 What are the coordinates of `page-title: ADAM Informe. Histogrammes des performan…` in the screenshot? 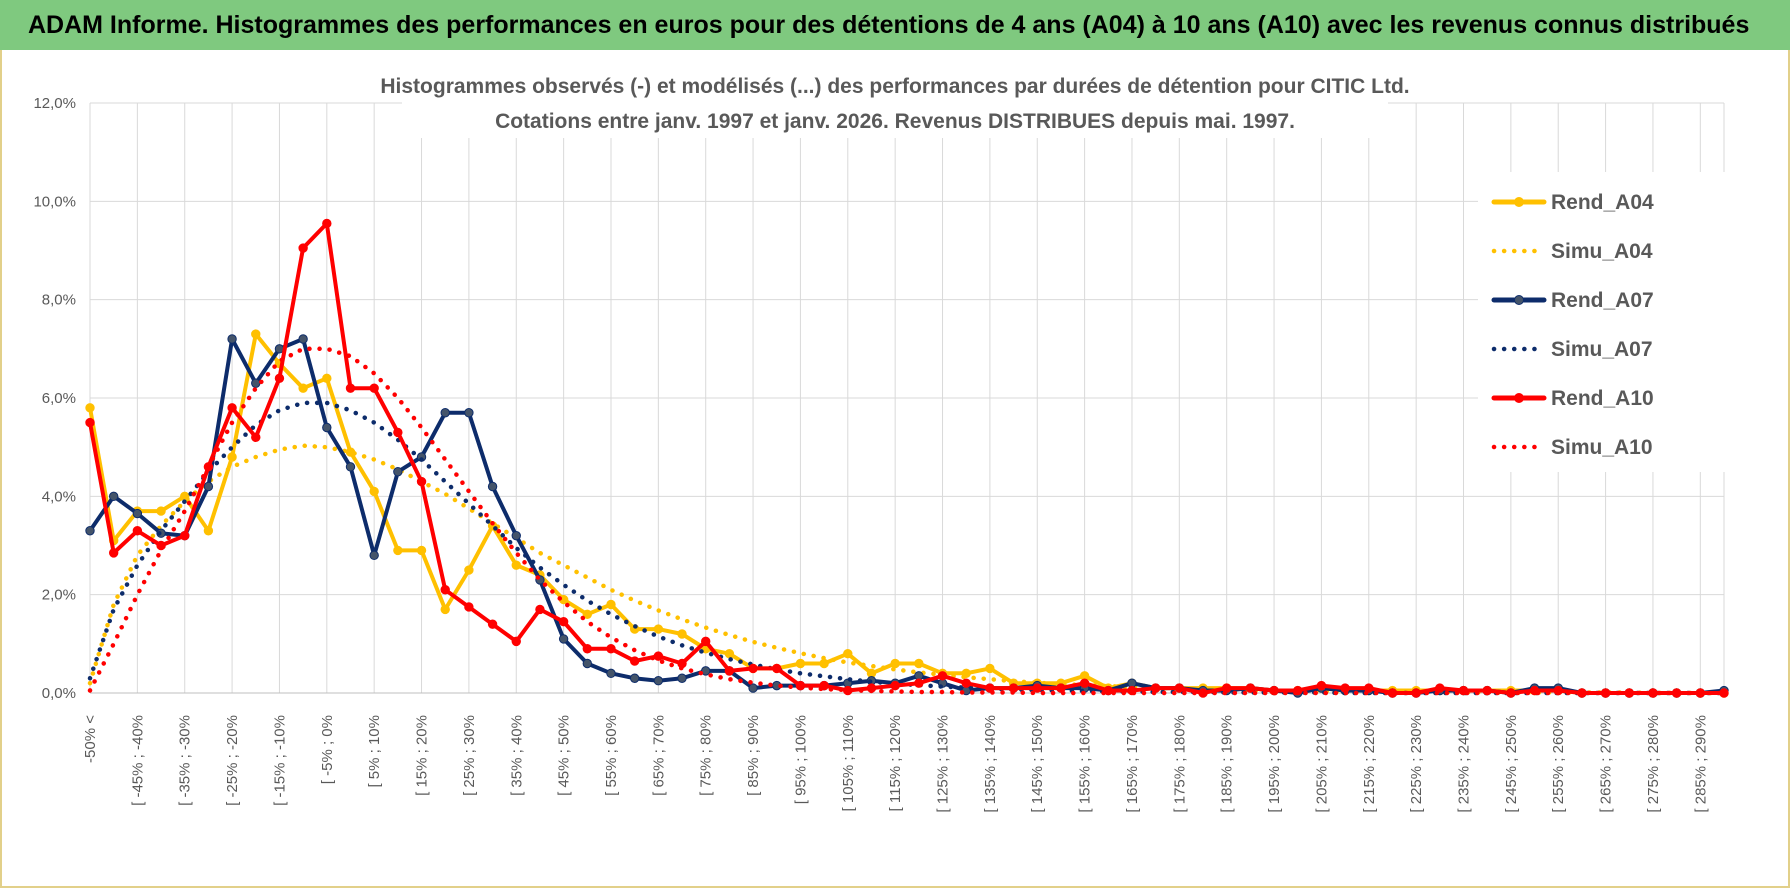 It's located at (895, 25).